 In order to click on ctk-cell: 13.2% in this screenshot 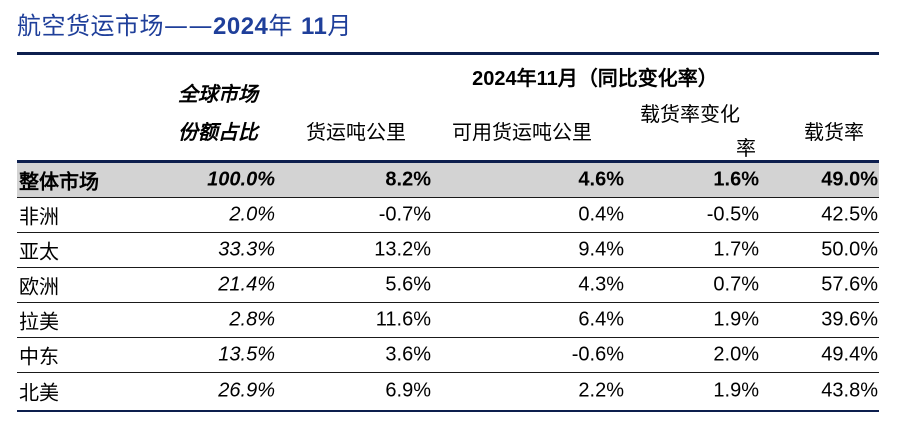, I will do `click(402, 249)`.